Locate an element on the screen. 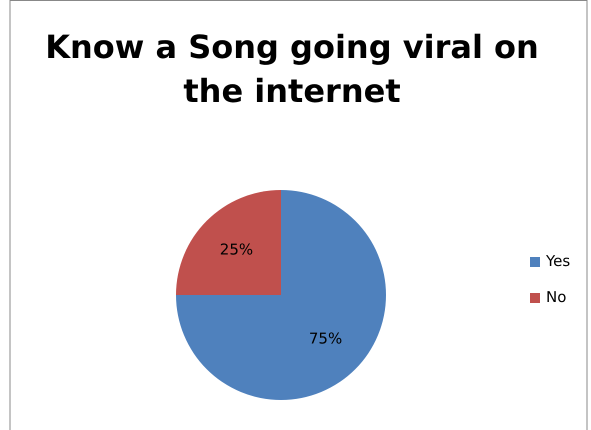  data-label: 75% is located at coordinates (325, 339).